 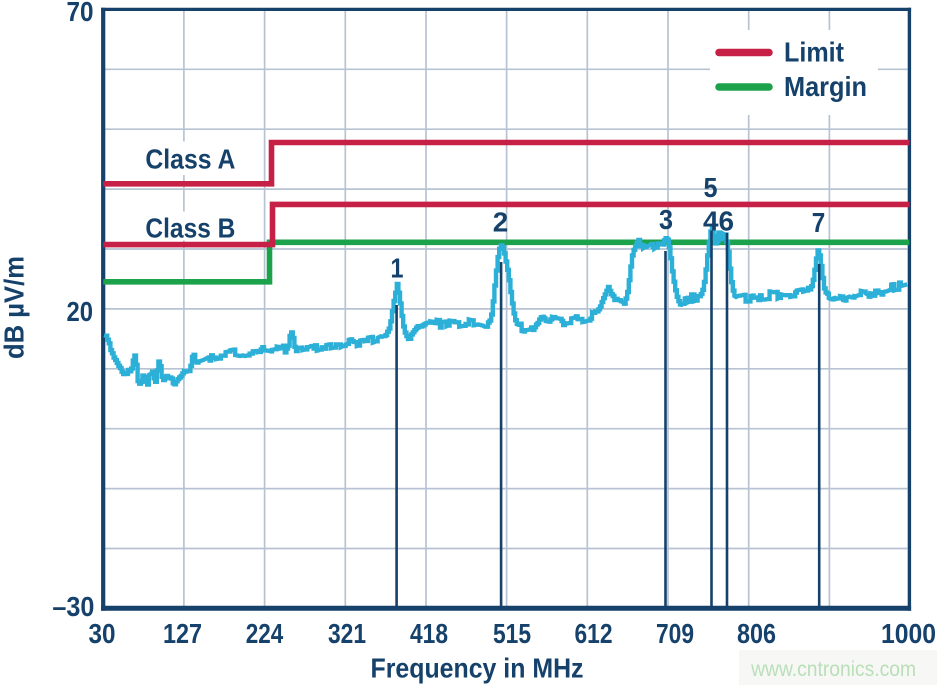 I want to click on svg-text: 46, so click(x=718, y=221).